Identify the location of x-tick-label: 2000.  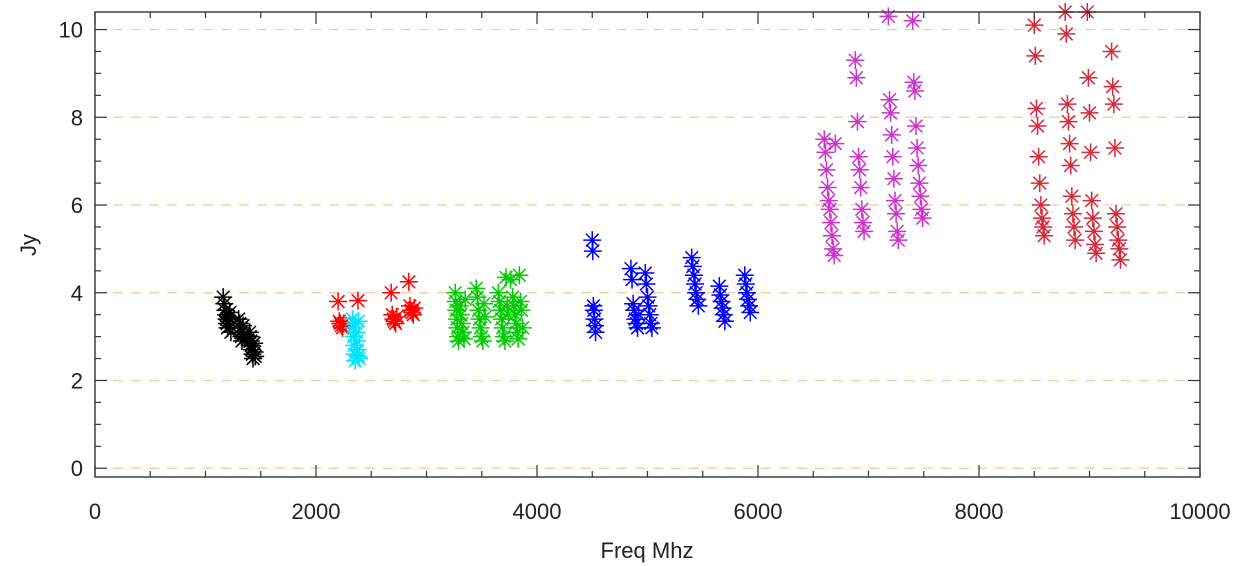
(316, 511).